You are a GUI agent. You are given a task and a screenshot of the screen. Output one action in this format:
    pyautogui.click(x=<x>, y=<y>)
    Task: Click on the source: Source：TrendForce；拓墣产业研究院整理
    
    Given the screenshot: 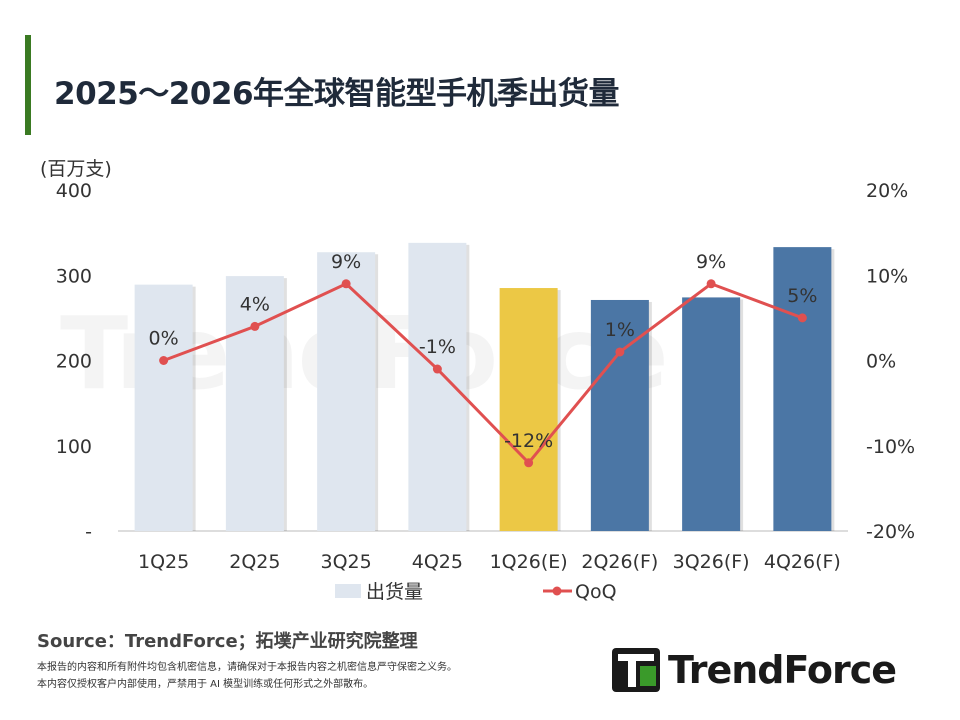 What is the action you would take?
    pyautogui.click(x=227, y=641)
    